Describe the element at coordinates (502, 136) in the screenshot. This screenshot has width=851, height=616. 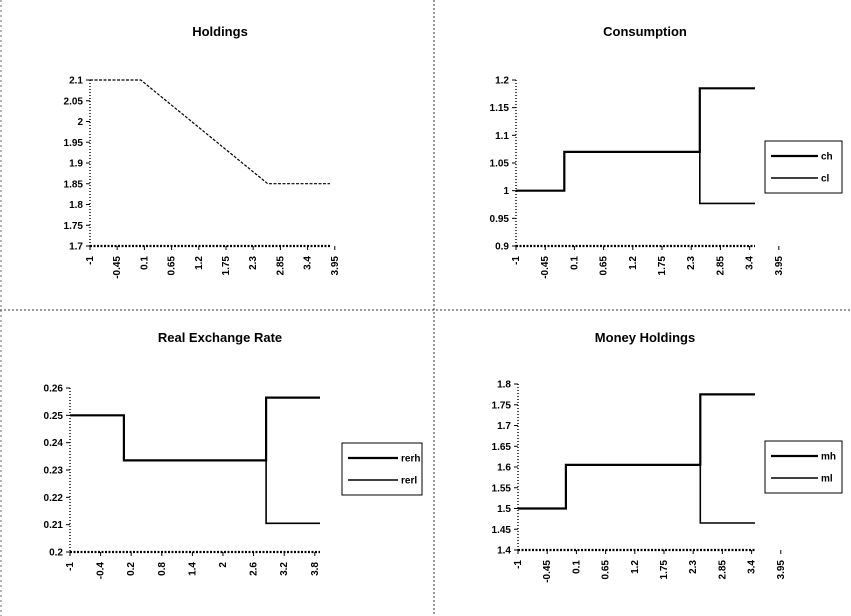
I see `y-tick-label: 1.1` at that location.